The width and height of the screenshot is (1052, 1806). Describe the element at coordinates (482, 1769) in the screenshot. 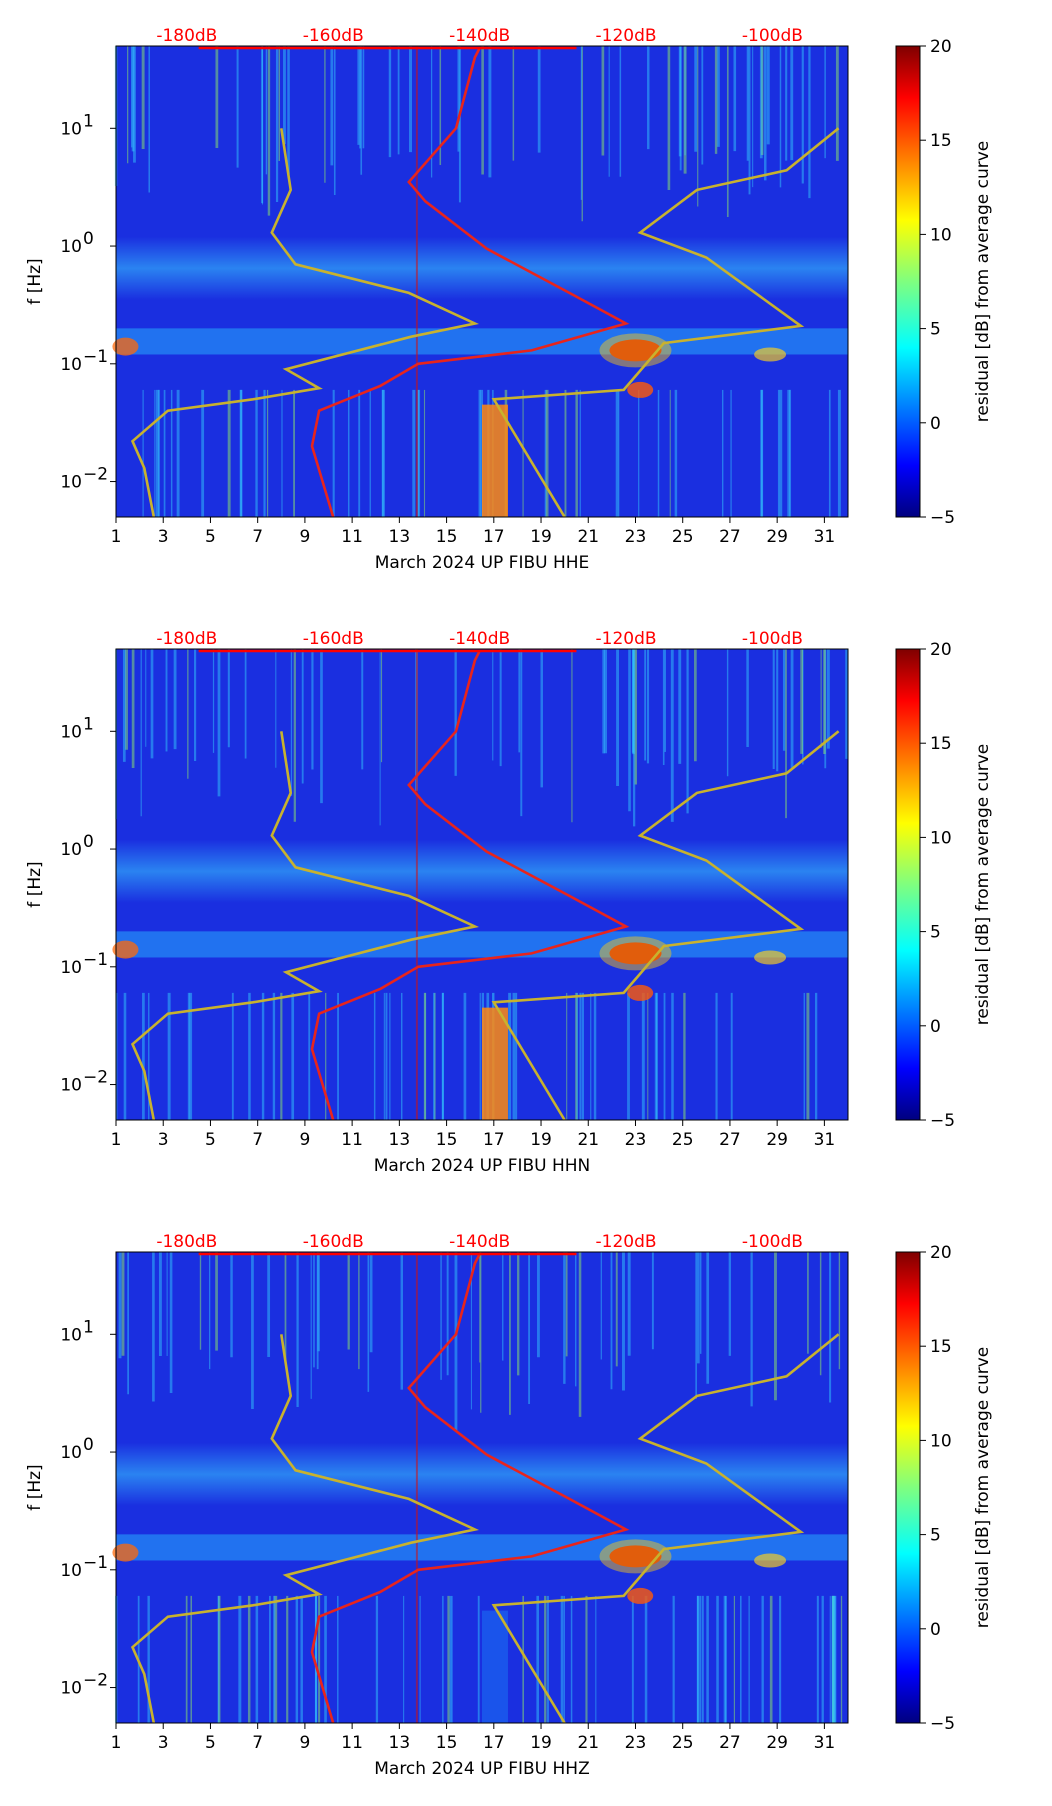

I see `x-axis-label: March 2024 UP FIBU HHZ` at that location.